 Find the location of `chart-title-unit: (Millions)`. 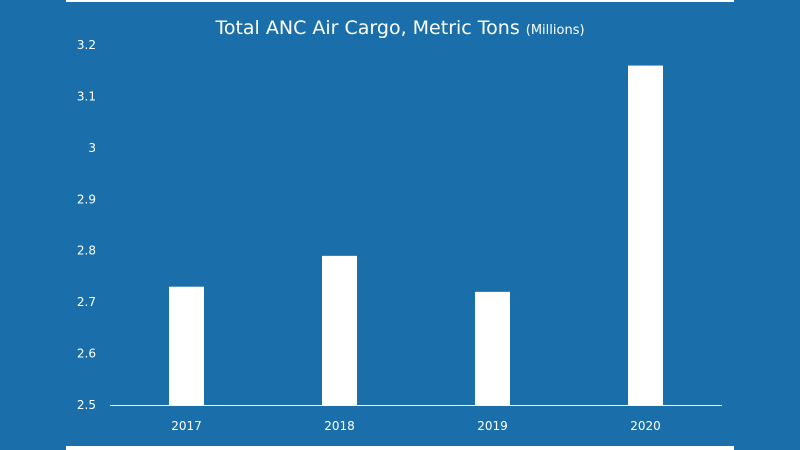

chart-title-unit: (Millions) is located at coordinates (555, 30).